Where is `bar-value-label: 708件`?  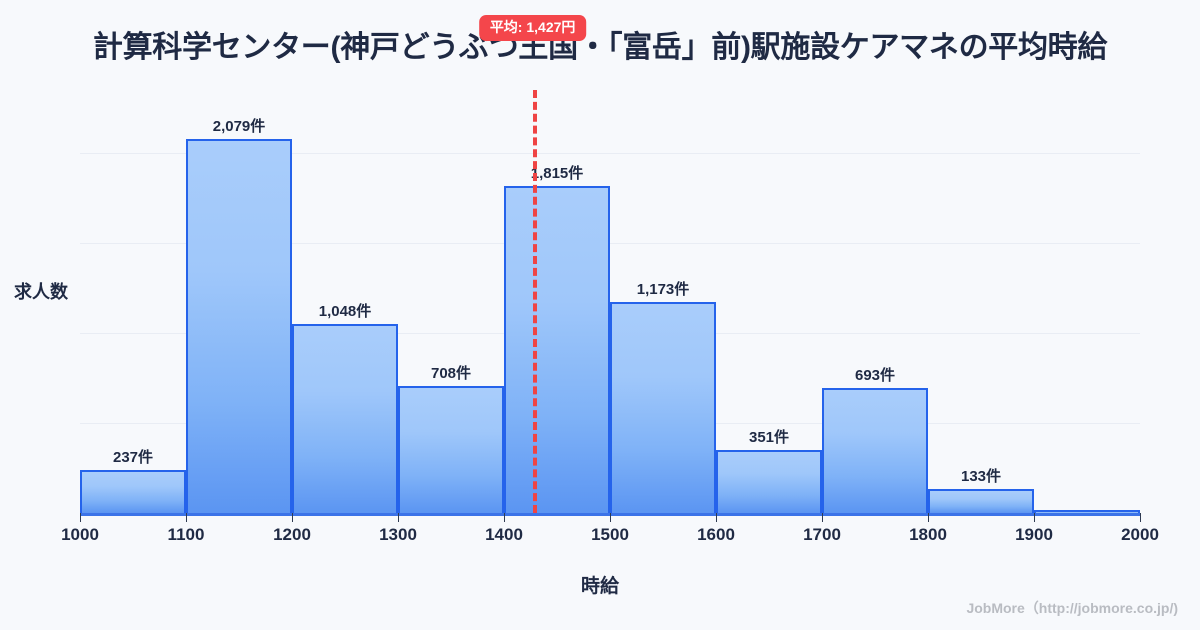 bar-value-label: 708件 is located at coordinates (451, 373).